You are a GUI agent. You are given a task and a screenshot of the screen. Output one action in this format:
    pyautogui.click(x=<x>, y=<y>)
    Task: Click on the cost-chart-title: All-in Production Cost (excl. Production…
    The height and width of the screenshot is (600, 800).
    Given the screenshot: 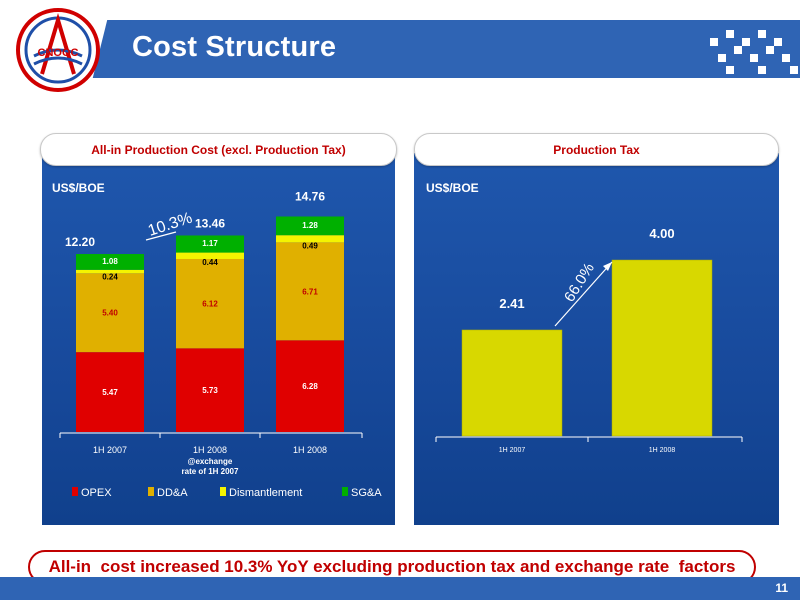 What is the action you would take?
    pyautogui.click(x=218, y=149)
    